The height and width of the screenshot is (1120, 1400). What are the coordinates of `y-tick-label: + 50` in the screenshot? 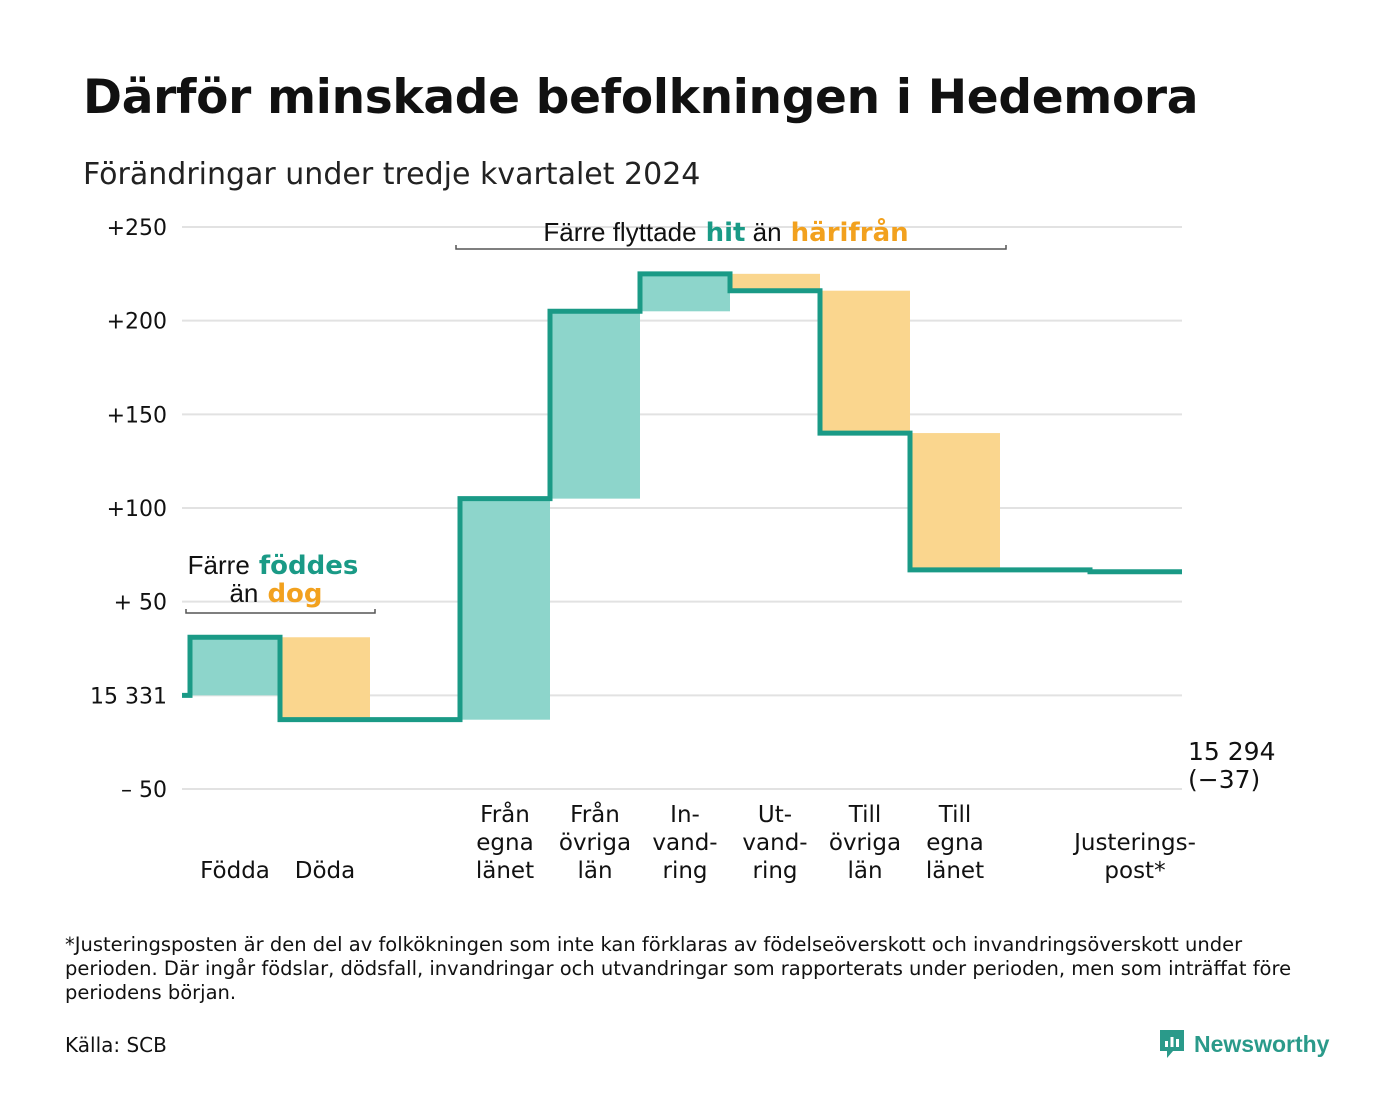 It's located at (140, 603).